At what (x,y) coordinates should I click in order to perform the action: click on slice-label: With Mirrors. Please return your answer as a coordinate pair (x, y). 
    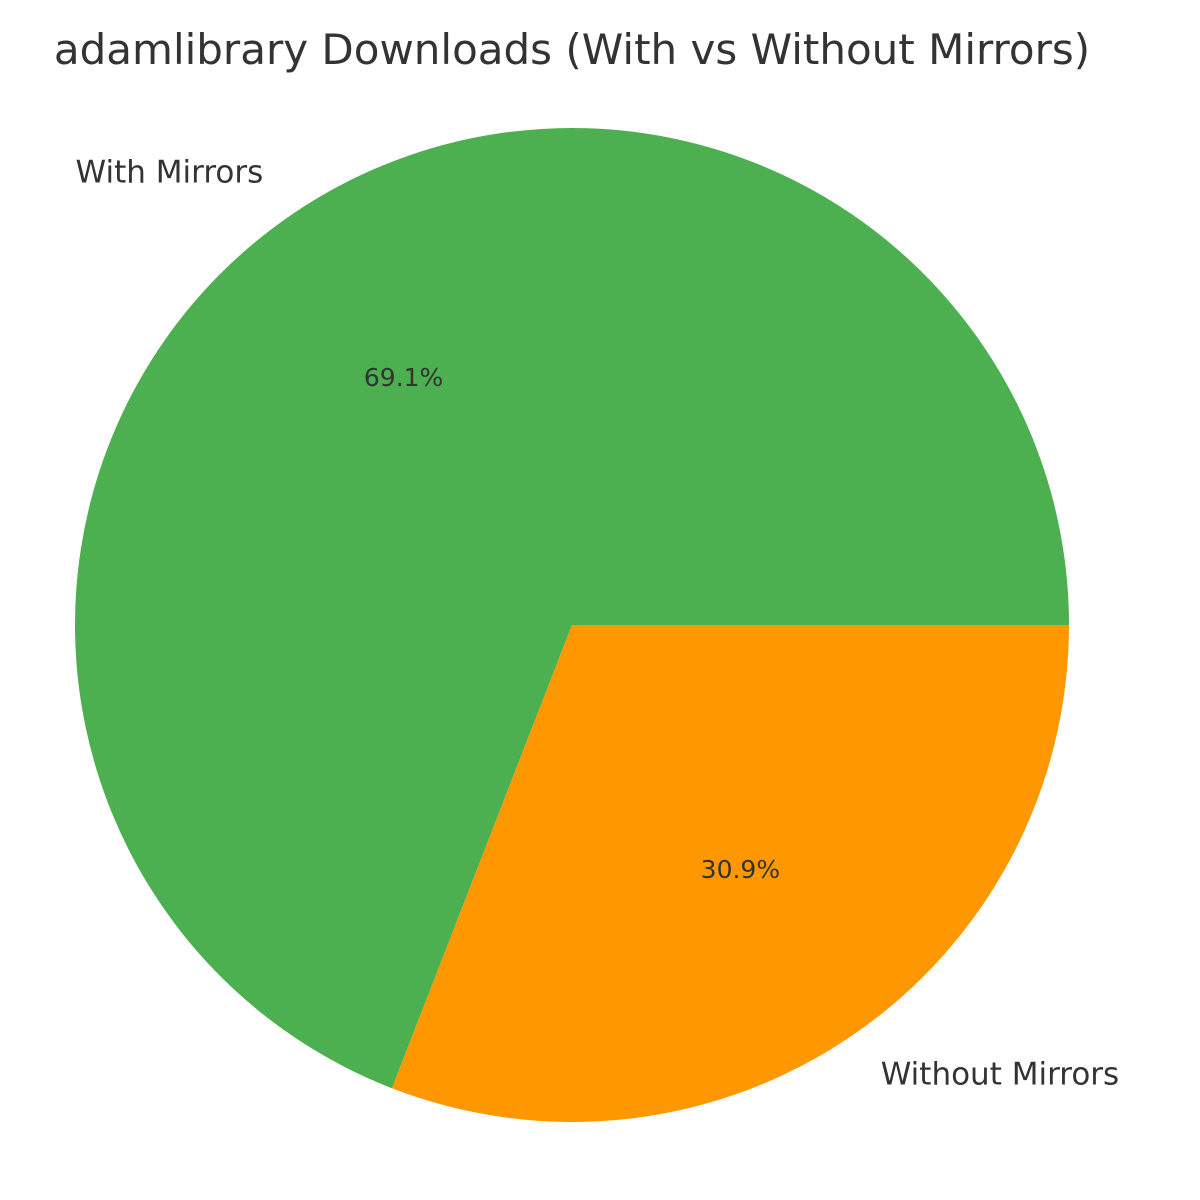
    Looking at the image, I should click on (170, 172).